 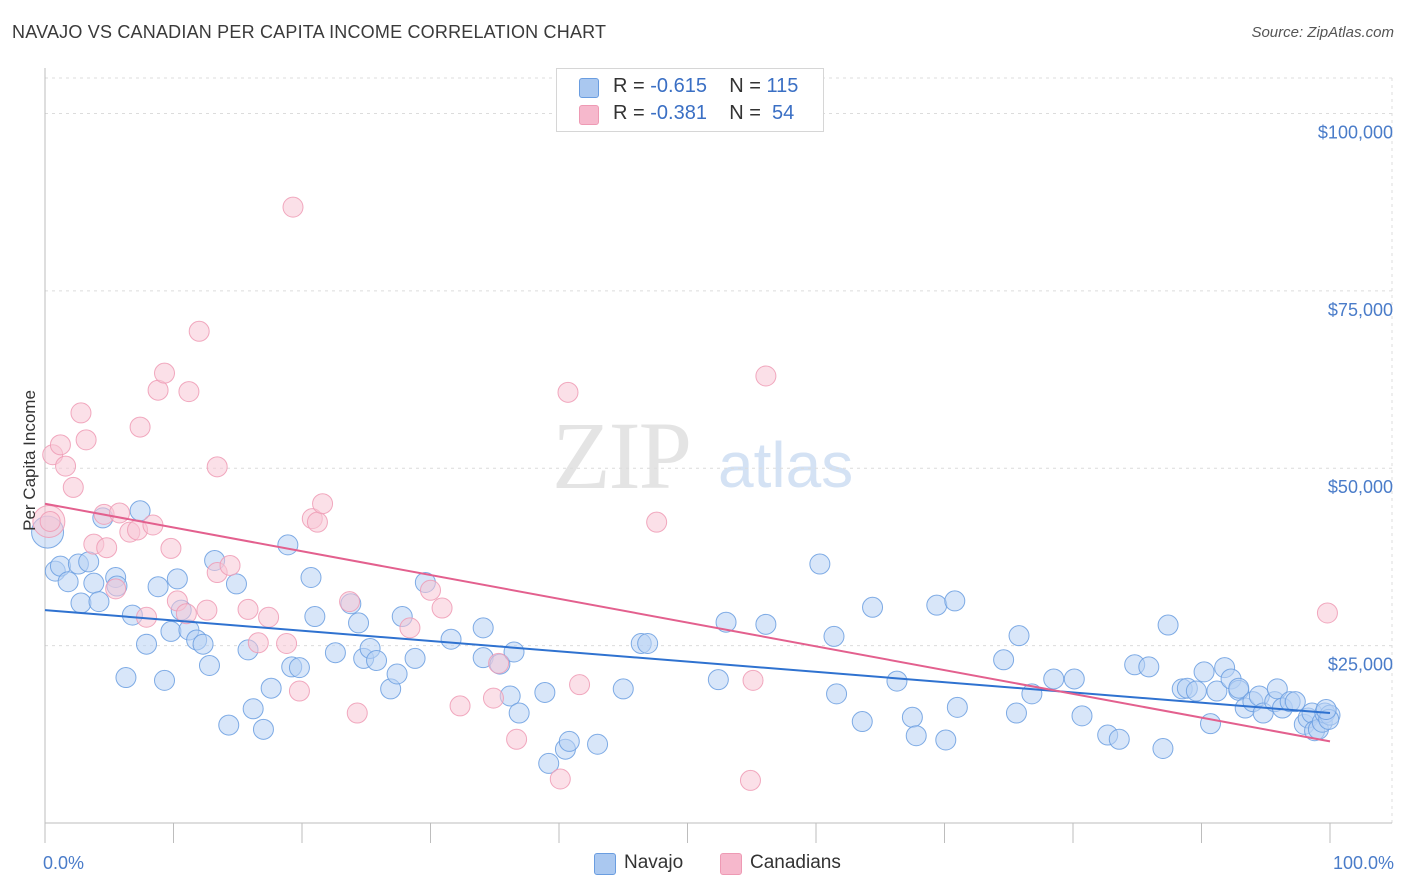 I want to click on canadians-r-value: -0.381, so click(x=678, y=113).